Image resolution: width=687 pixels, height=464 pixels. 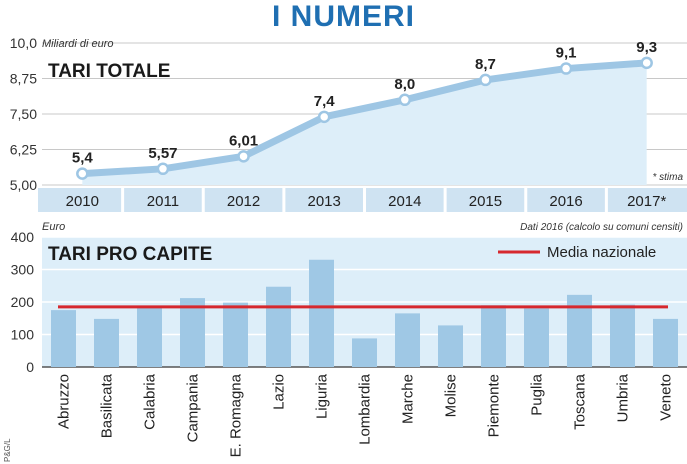 What do you see at coordinates (163, 201) in the screenshot?
I see `line-x-label: 2011` at bounding box center [163, 201].